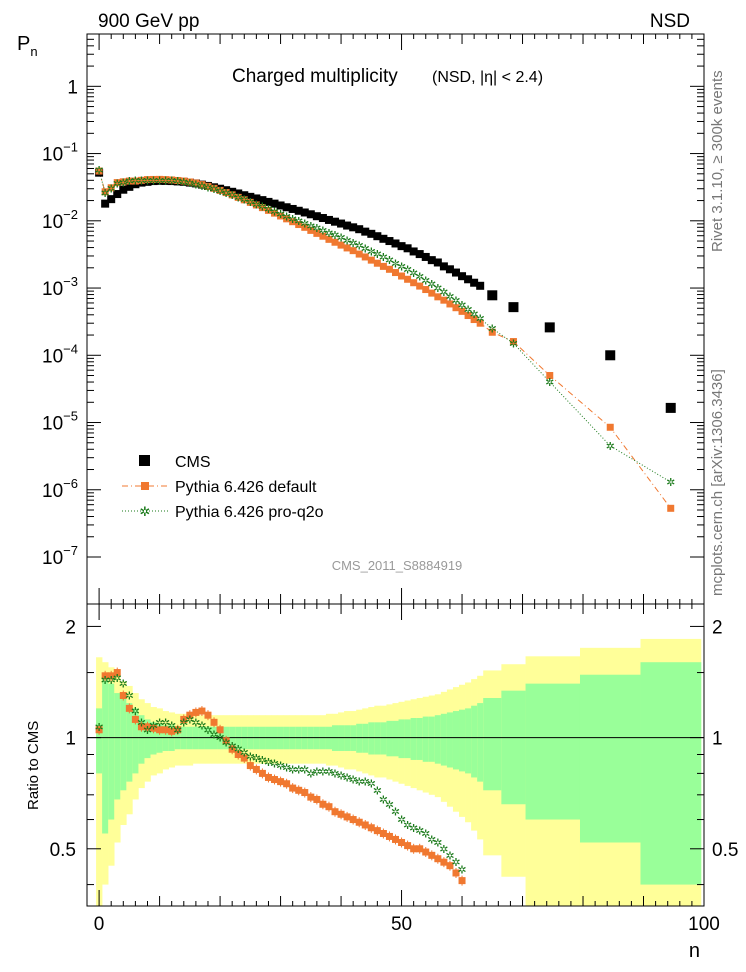  Describe the element at coordinates (60, 287) in the screenshot. I see `y-tick-label: 10−3` at that location.